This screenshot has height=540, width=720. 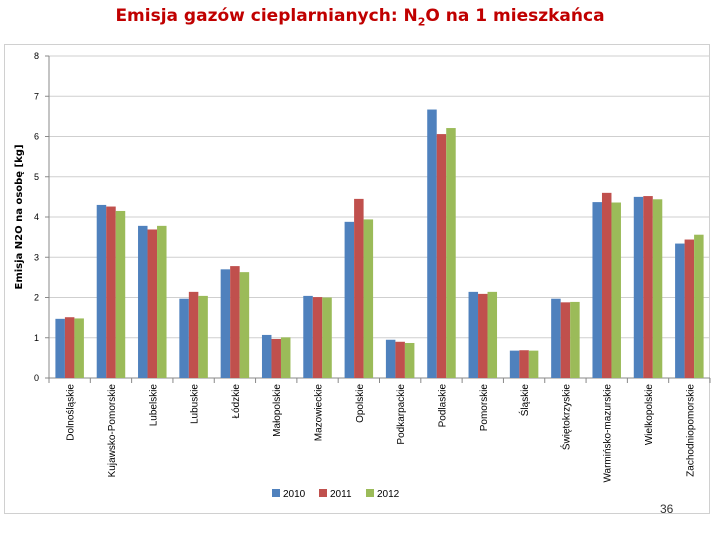 What do you see at coordinates (565, 417) in the screenshot?
I see `x-tick-label: Świętokrzyskie` at bounding box center [565, 417].